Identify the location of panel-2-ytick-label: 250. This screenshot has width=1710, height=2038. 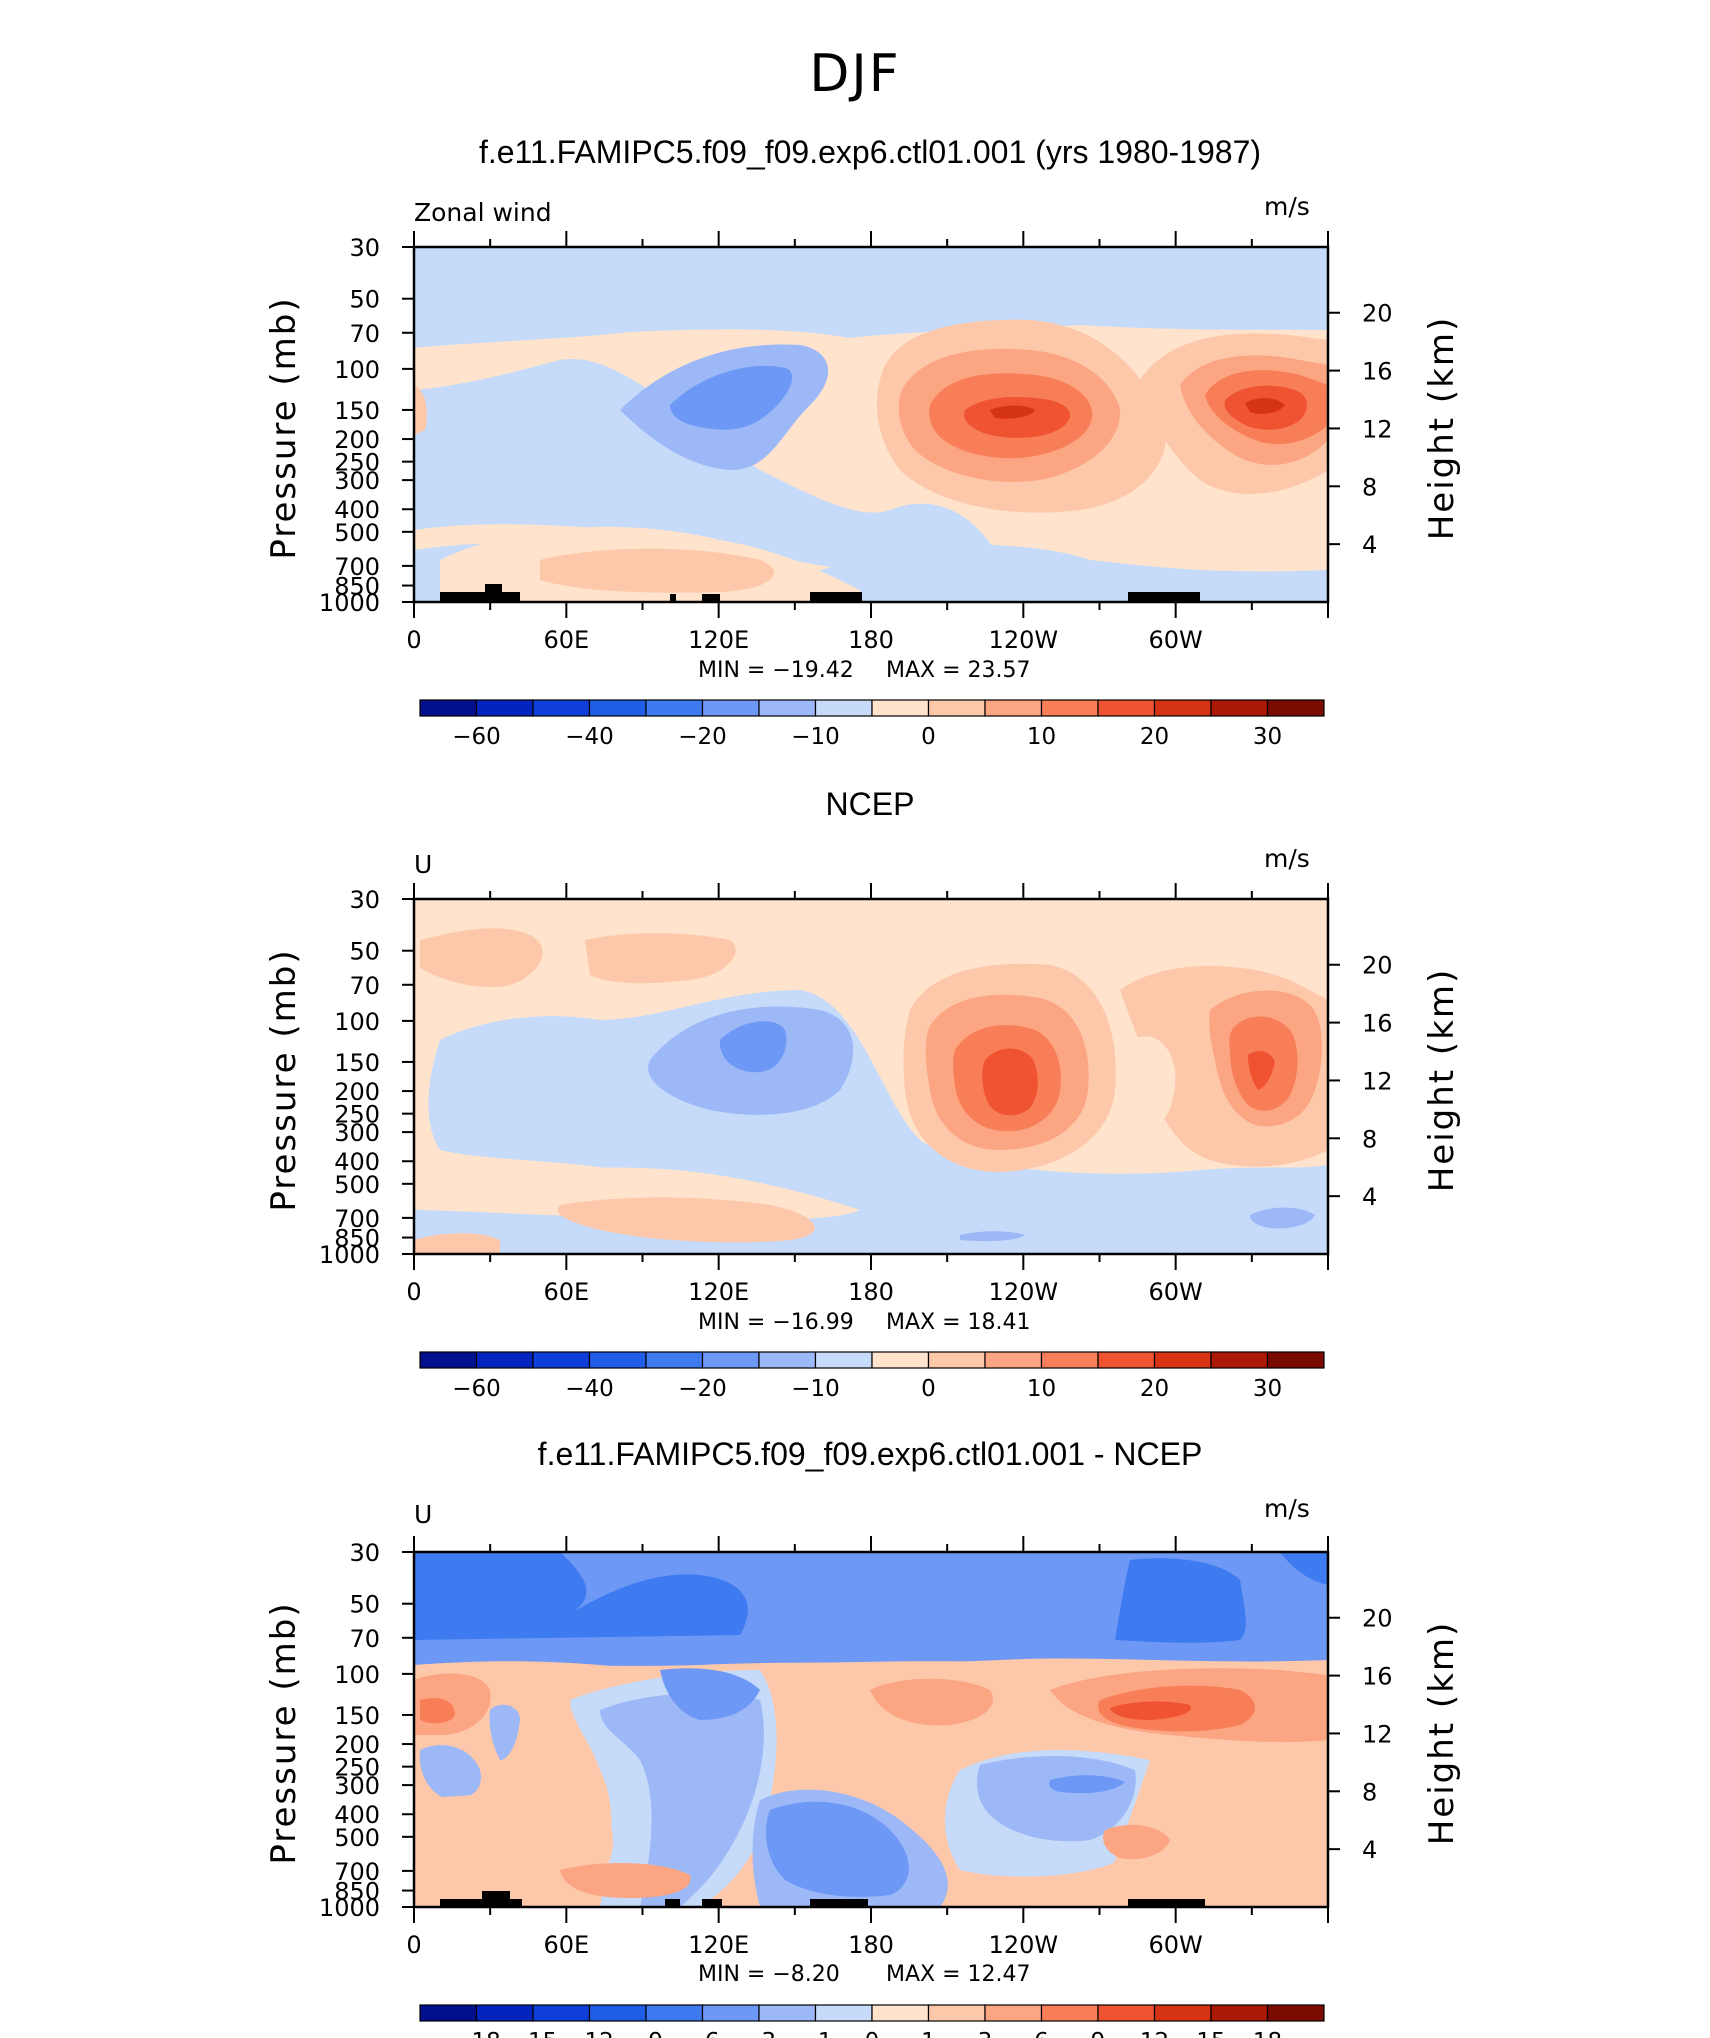
(357, 1115).